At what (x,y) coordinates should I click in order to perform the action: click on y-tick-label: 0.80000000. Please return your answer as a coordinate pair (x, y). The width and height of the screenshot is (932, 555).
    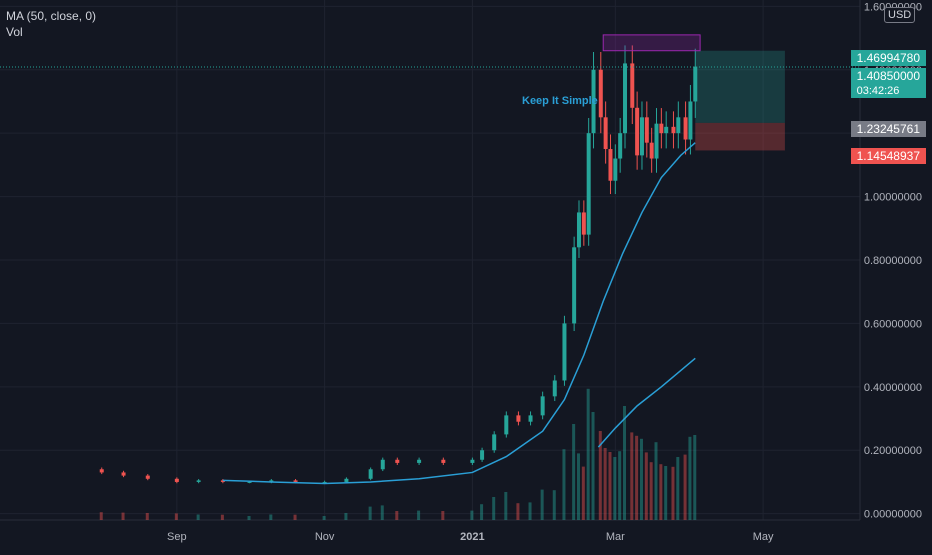
    Looking at the image, I should click on (893, 261).